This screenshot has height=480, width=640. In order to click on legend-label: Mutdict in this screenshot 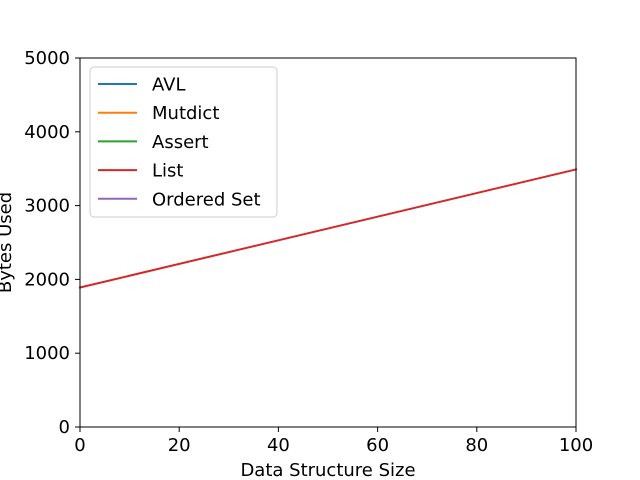, I will do `click(185, 113)`.